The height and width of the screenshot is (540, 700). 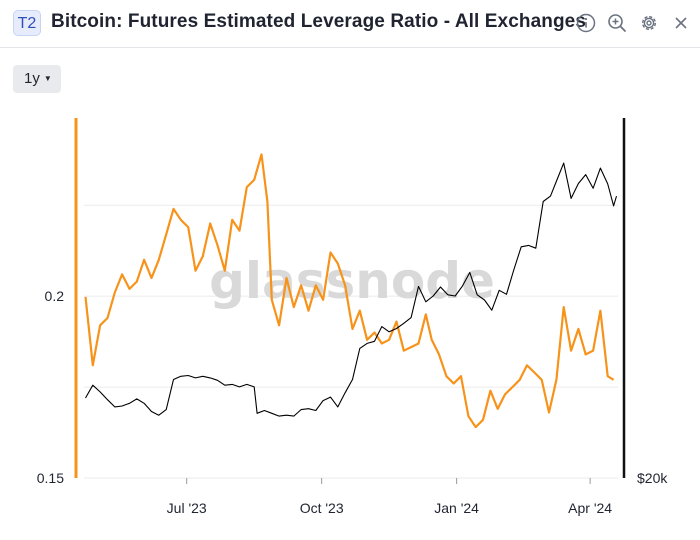 I want to click on watermark: glassnode, so click(x=352, y=281).